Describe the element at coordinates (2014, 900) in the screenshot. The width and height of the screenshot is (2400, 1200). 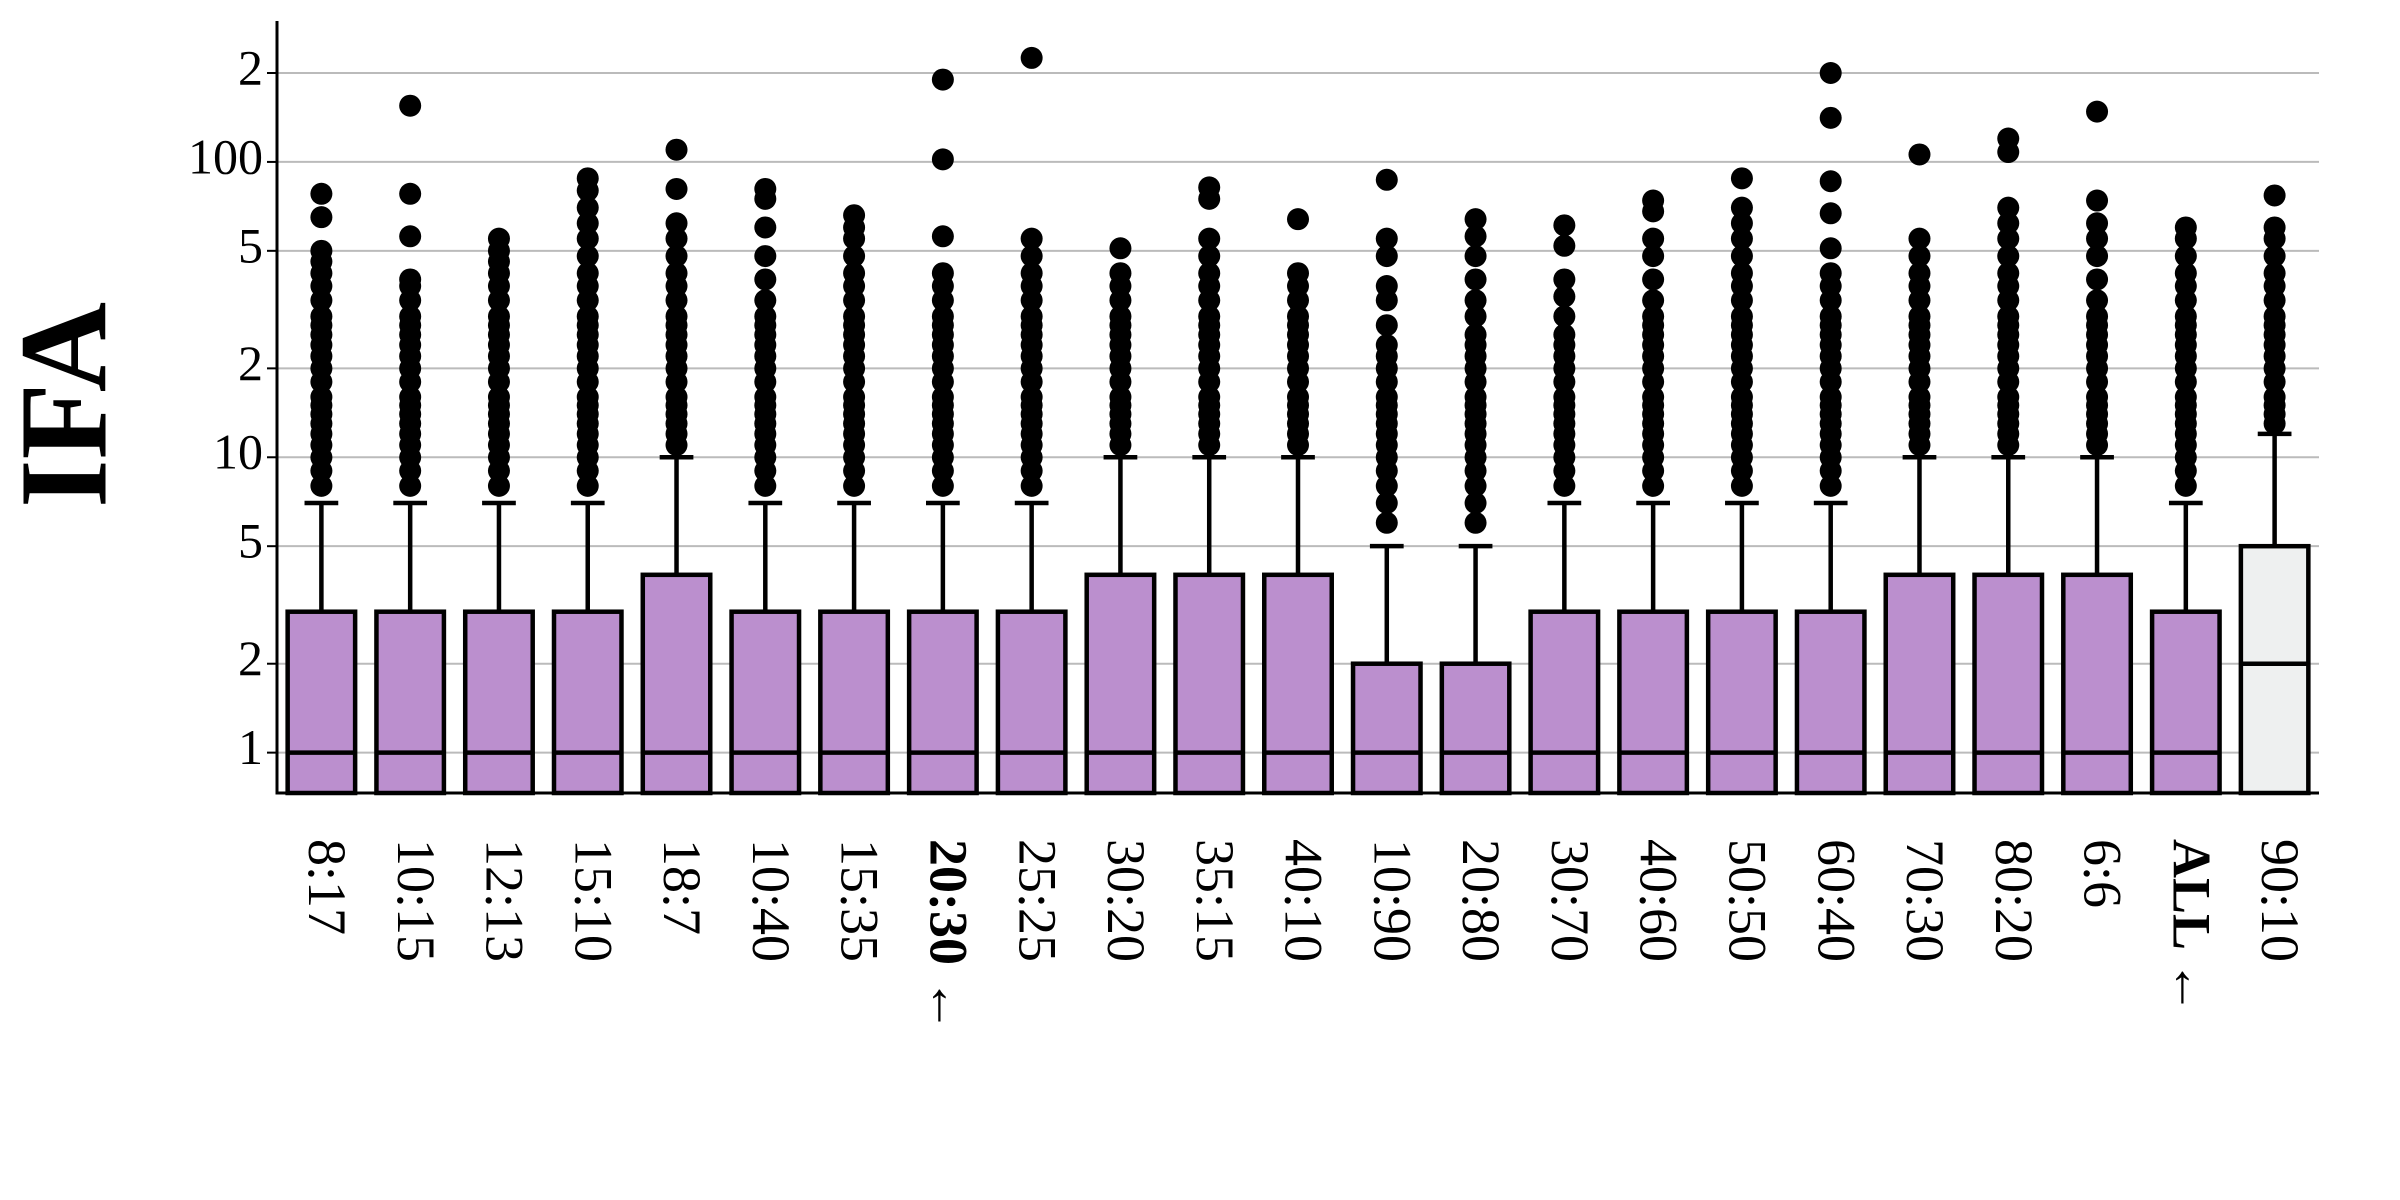
I see `x-tick-label: 80:20` at that location.